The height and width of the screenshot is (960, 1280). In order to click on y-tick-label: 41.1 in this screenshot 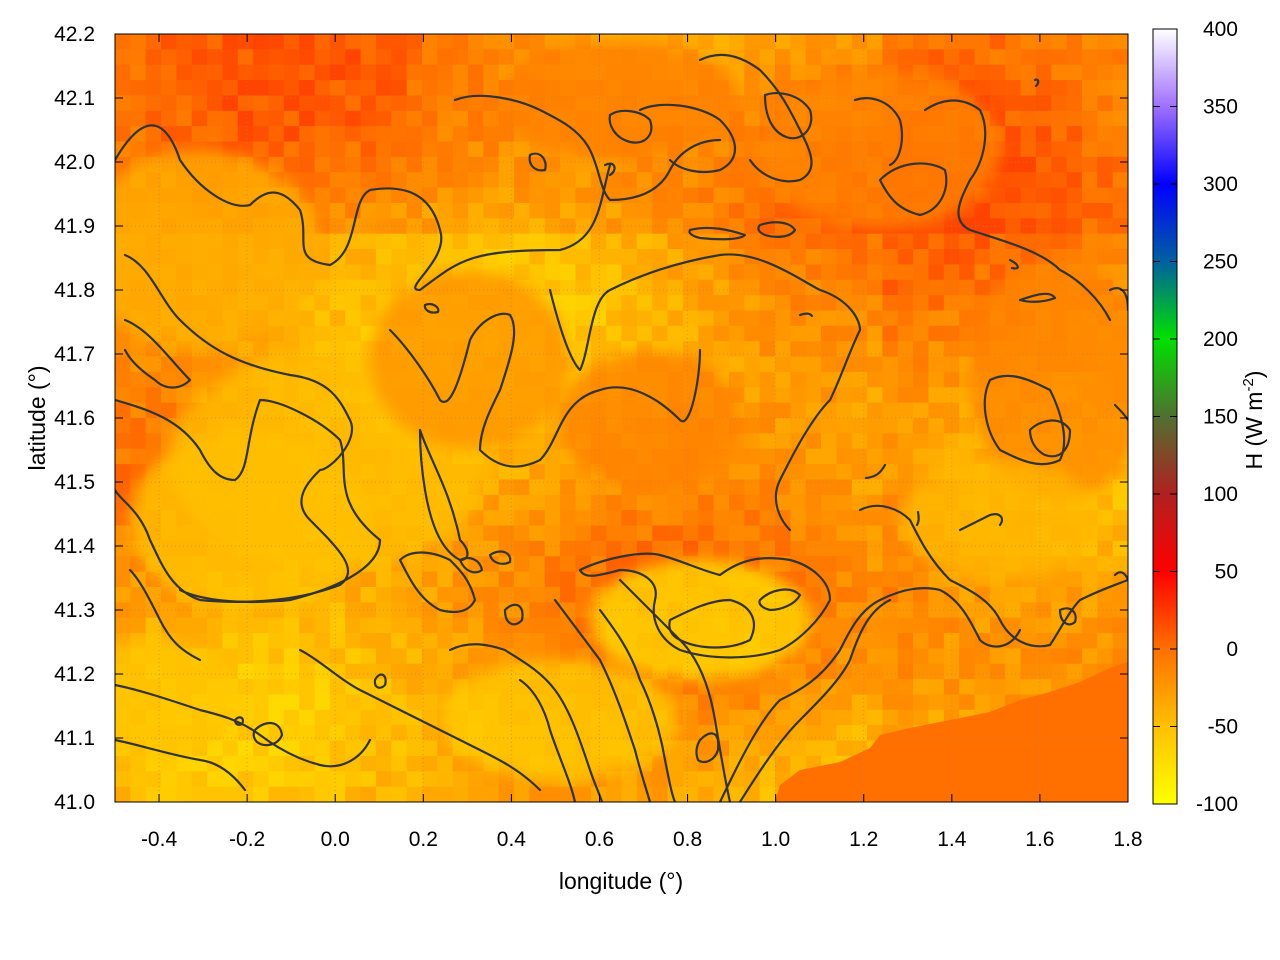, I will do `click(74, 738)`.